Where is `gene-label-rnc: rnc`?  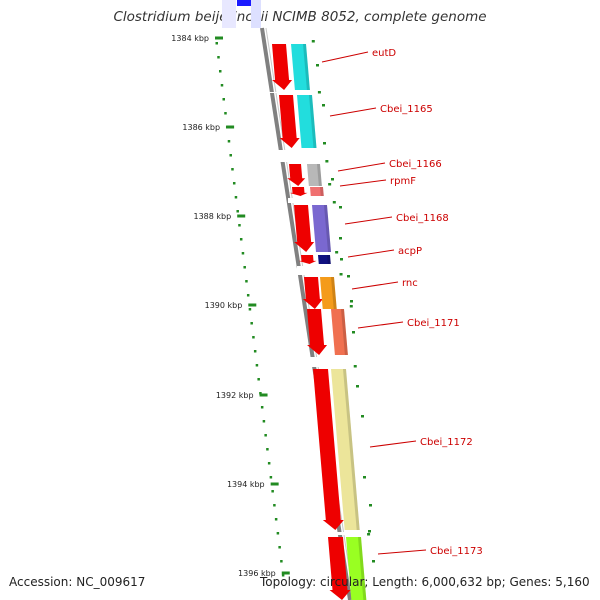
gene-label-rnc: rnc is located at coordinates (410, 283).